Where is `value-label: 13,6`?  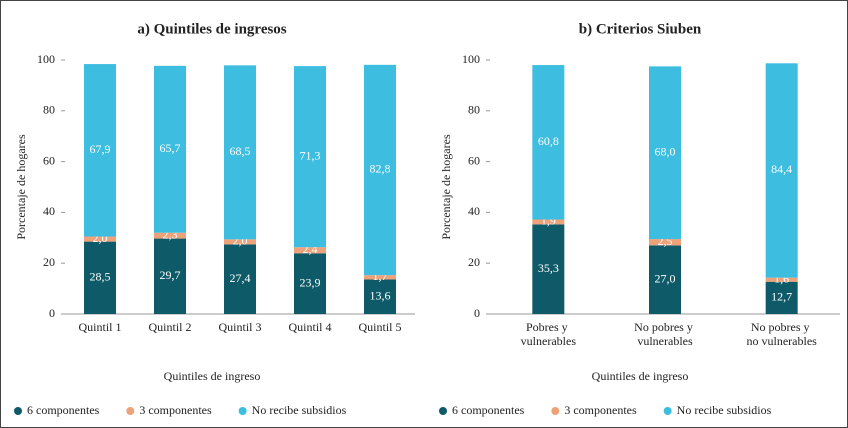 value-label: 13,6 is located at coordinates (380, 295).